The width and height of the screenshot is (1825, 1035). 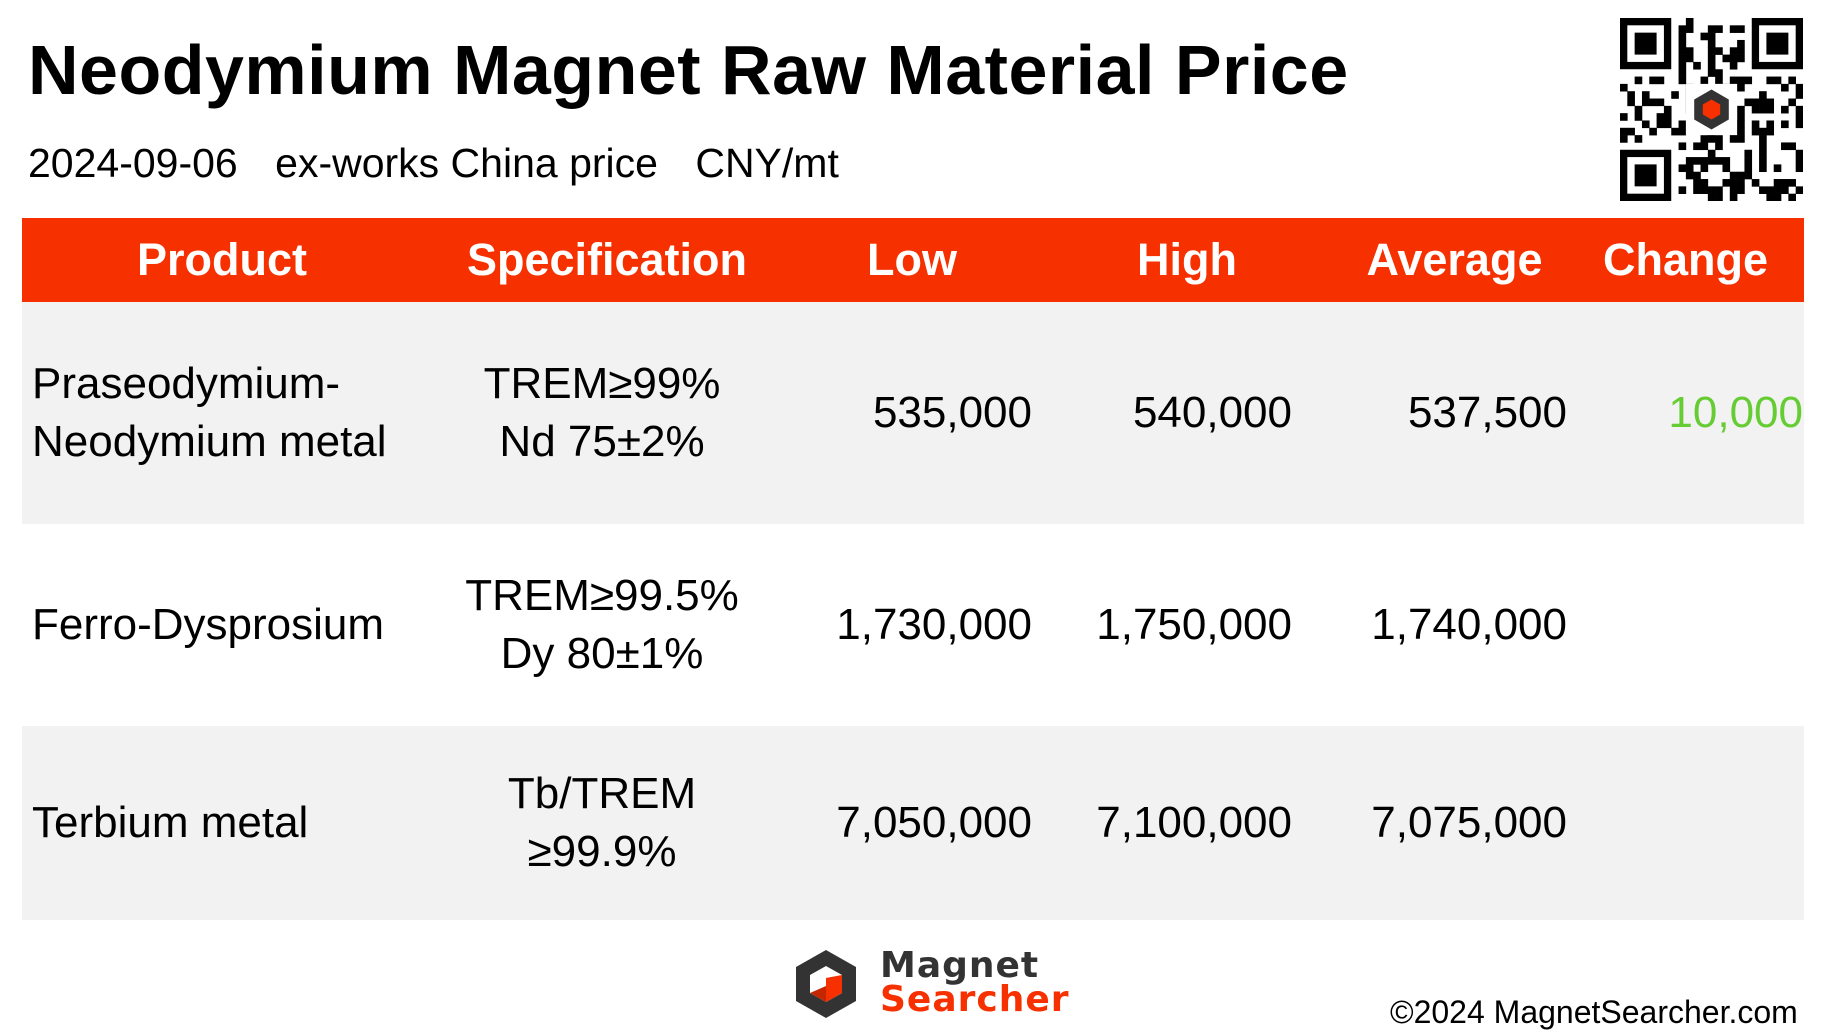 What do you see at coordinates (1685, 259) in the screenshot?
I see `column-header-change: Change` at bounding box center [1685, 259].